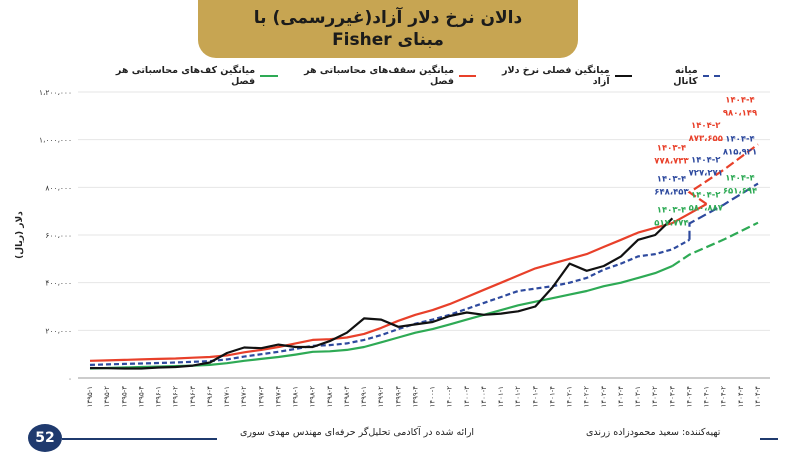  Describe the element at coordinates (364, 396) in the screenshot. I see `x-tick-label: ۱۳۹۹-۱` at that location.